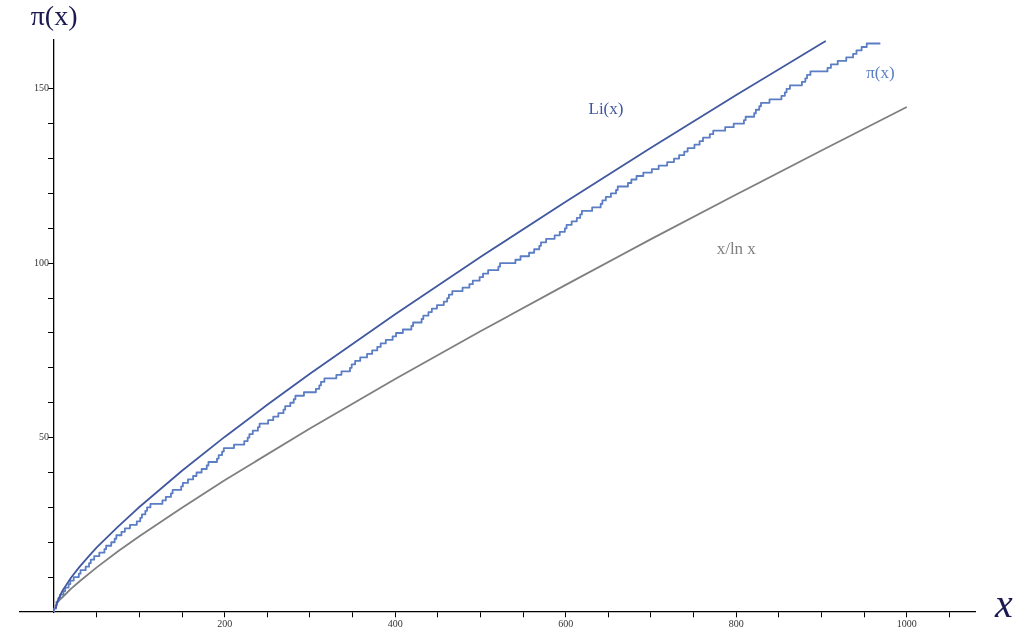  What do you see at coordinates (566, 623) in the screenshot?
I see `x-tick-label: 600` at bounding box center [566, 623].